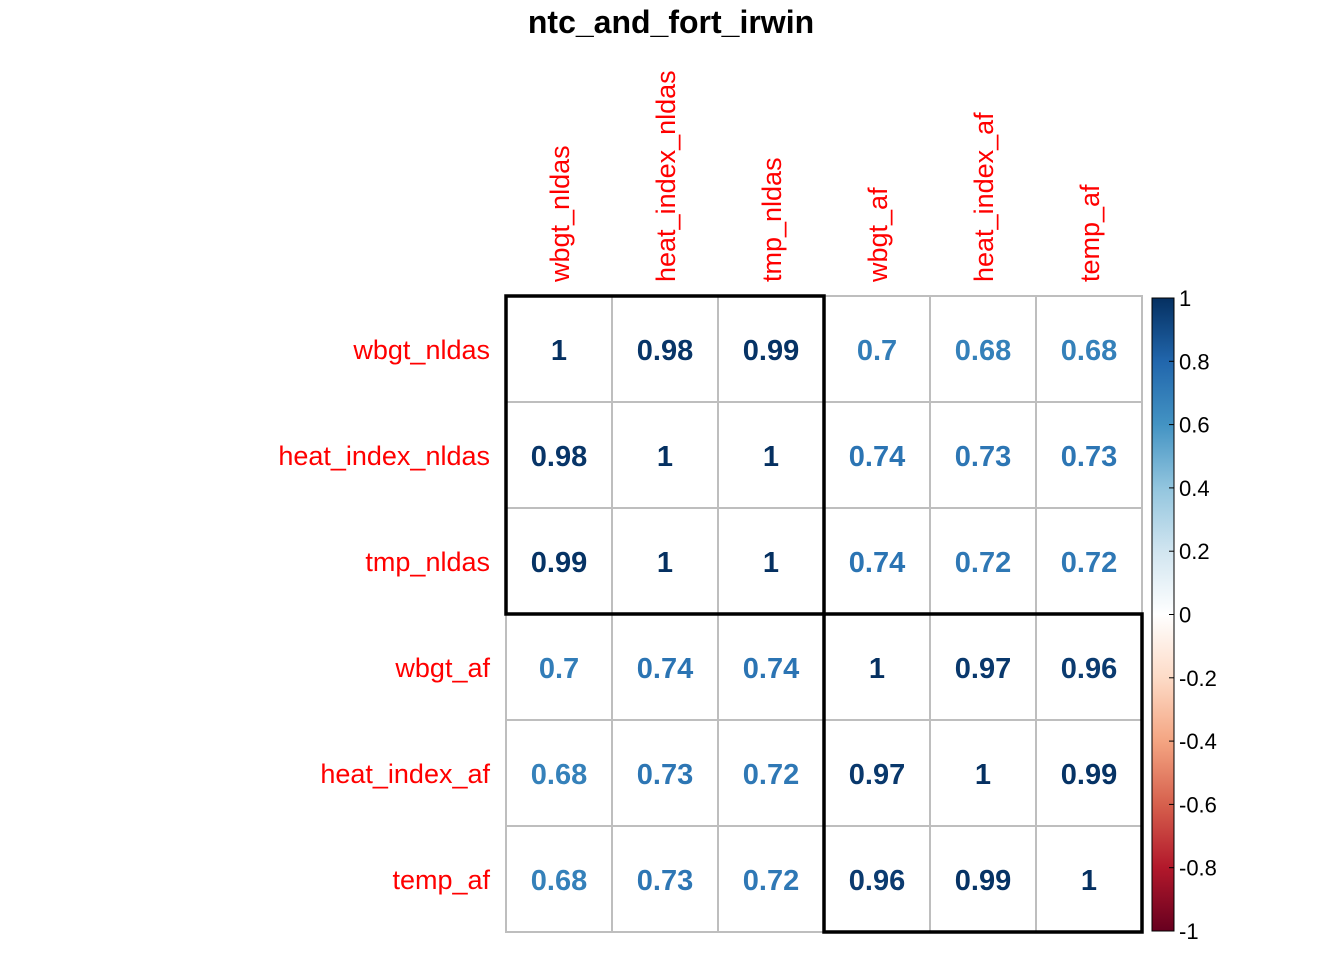 The image size is (1344, 960). What do you see at coordinates (1089, 669) in the screenshot?
I see `cell-value-3-5: 0.96` at bounding box center [1089, 669].